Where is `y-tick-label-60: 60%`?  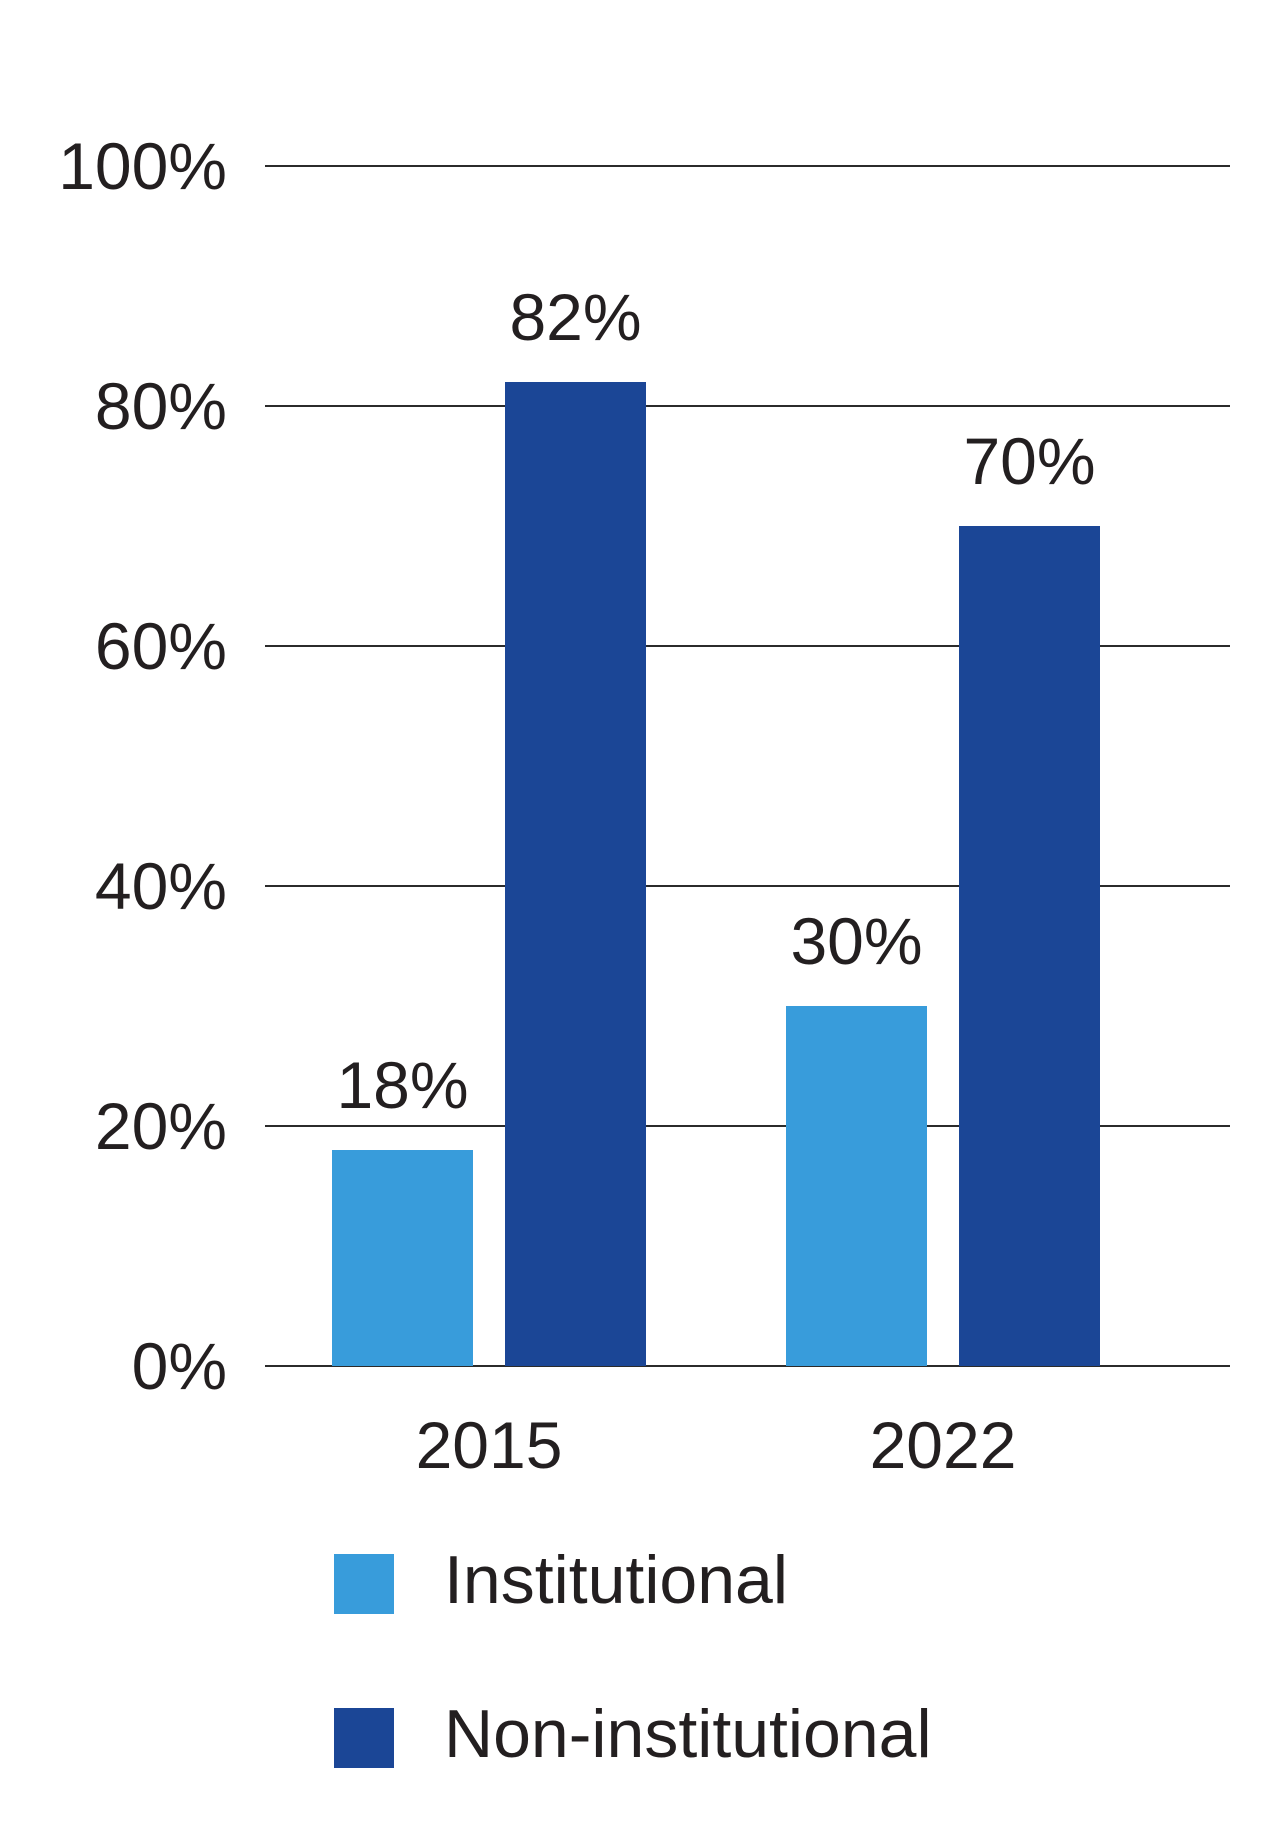
y-tick-label-60: 60% is located at coordinates (161, 646).